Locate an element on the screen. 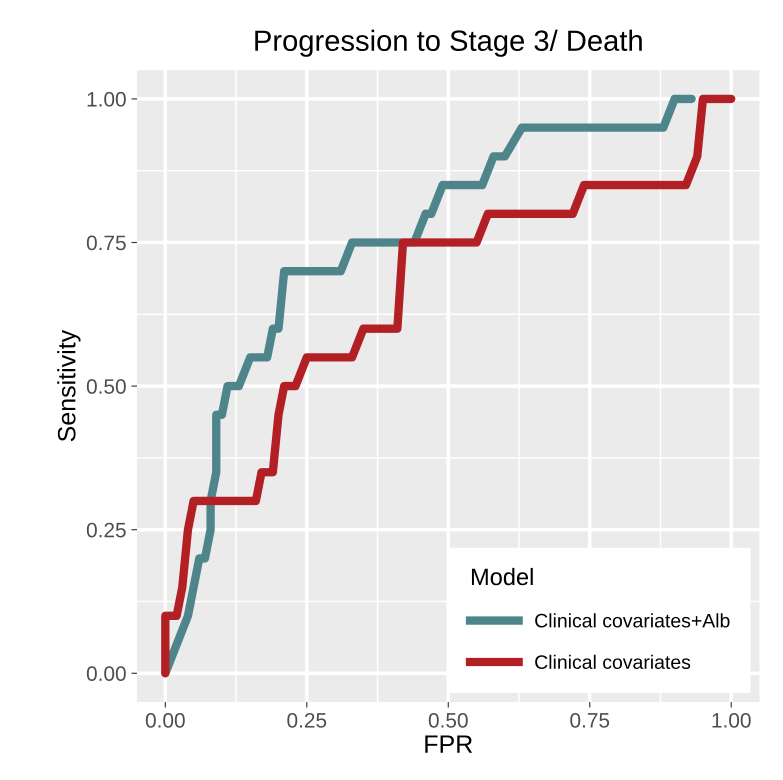 This screenshot has height=780, width=783. x-tick-label: 0.75 is located at coordinates (590, 720).